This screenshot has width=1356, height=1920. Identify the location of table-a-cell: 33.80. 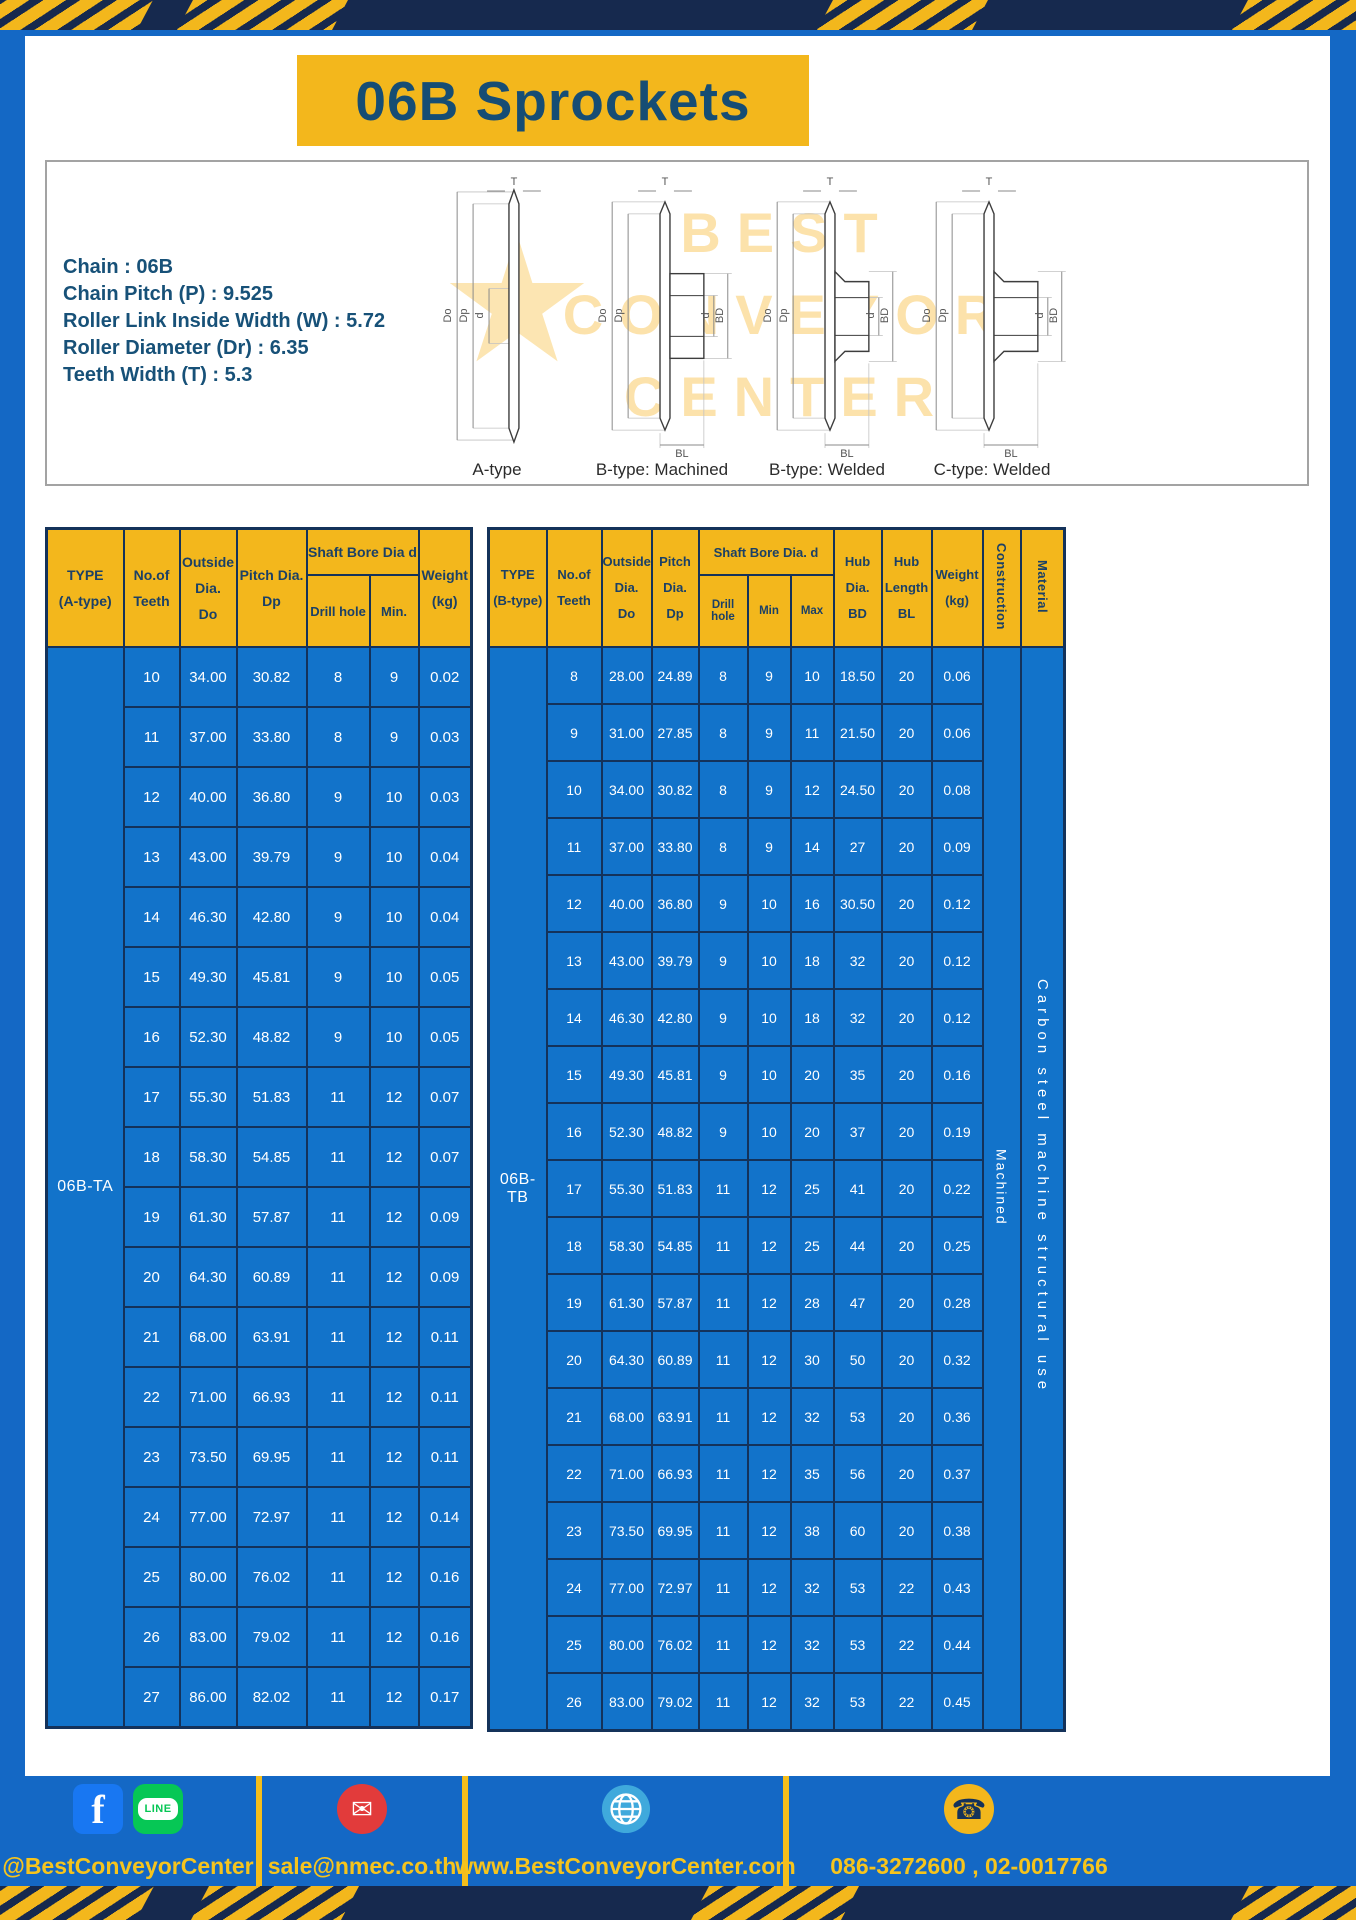
(271, 737).